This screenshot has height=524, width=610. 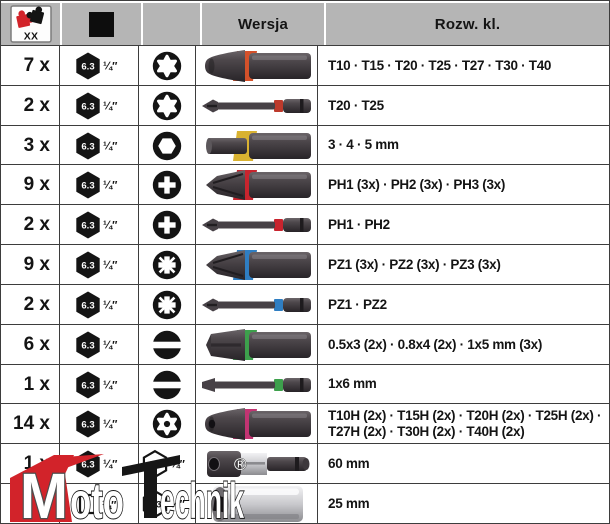 What do you see at coordinates (356, 105) in the screenshot?
I see `range-value: T20 · T25` at bounding box center [356, 105].